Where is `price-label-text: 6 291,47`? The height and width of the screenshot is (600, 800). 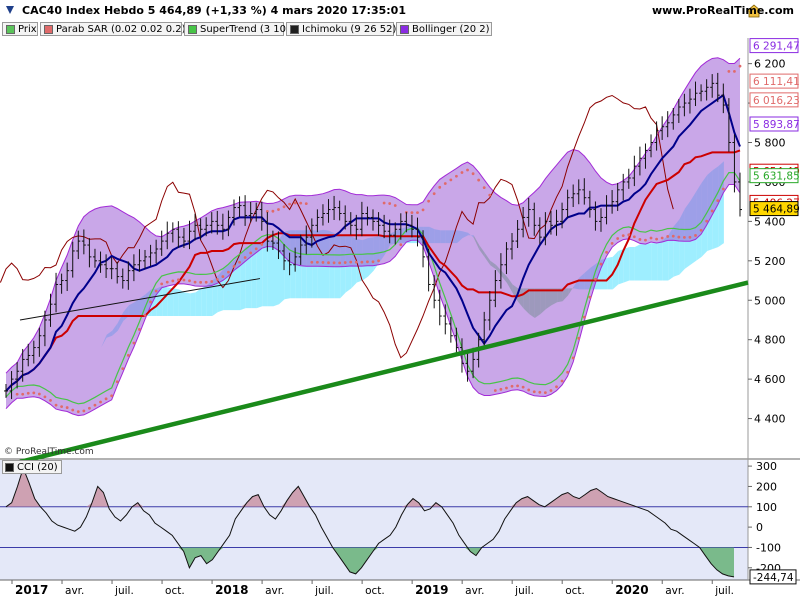
price-label-text: 6 291,47 is located at coordinates (776, 47).